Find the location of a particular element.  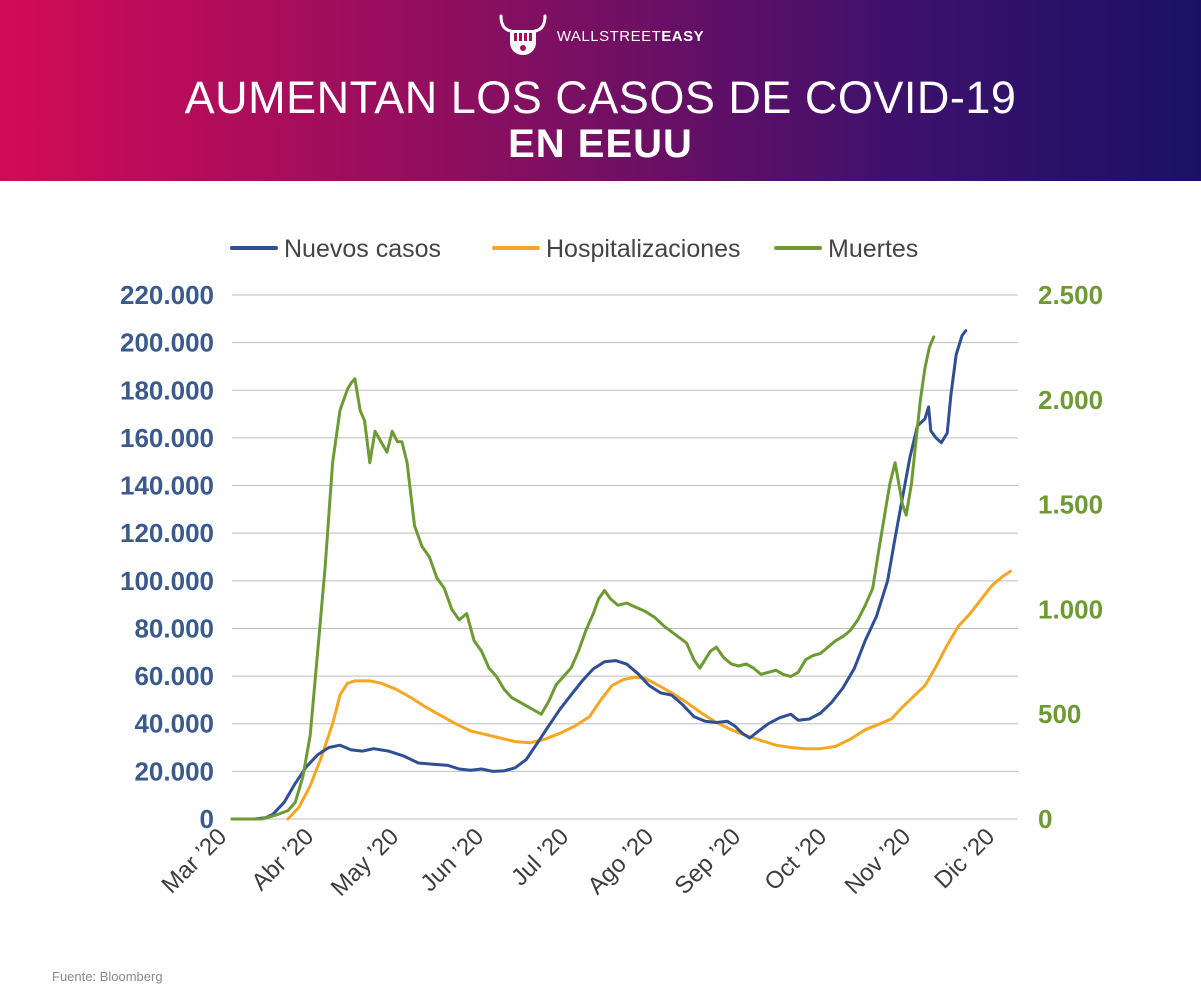

x-tick-label: Nov ’20 is located at coordinates (878, 861).